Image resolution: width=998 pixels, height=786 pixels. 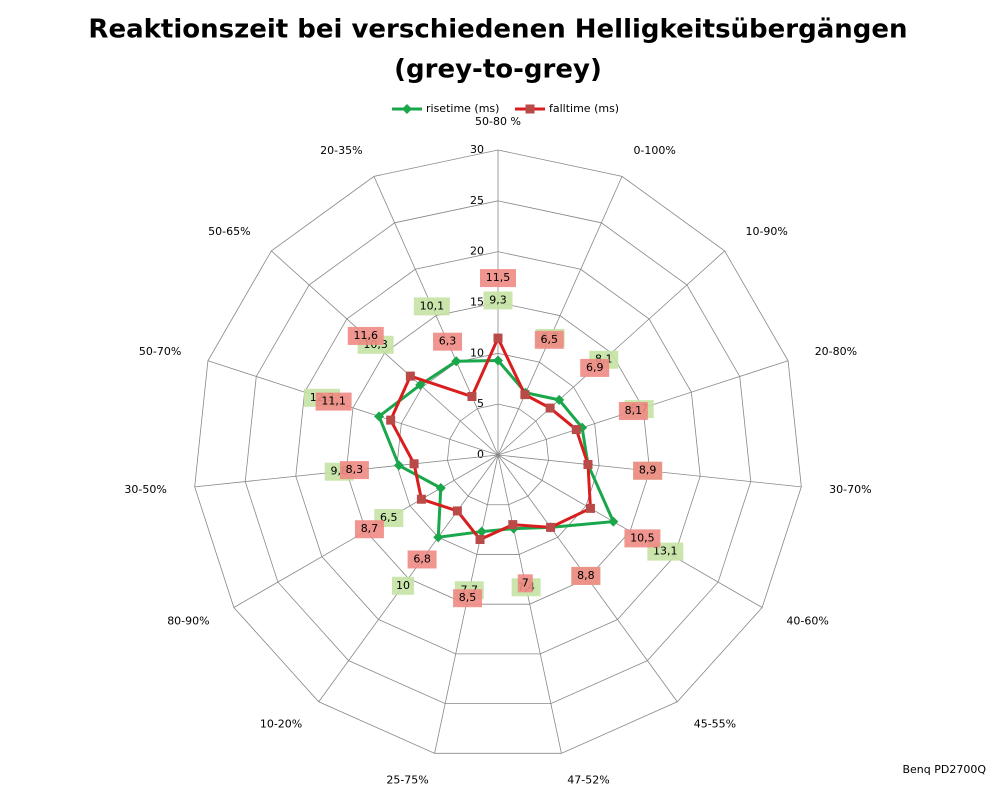 What do you see at coordinates (462, 108) in the screenshot?
I see `legend-label: risetime (ms)` at bounding box center [462, 108].